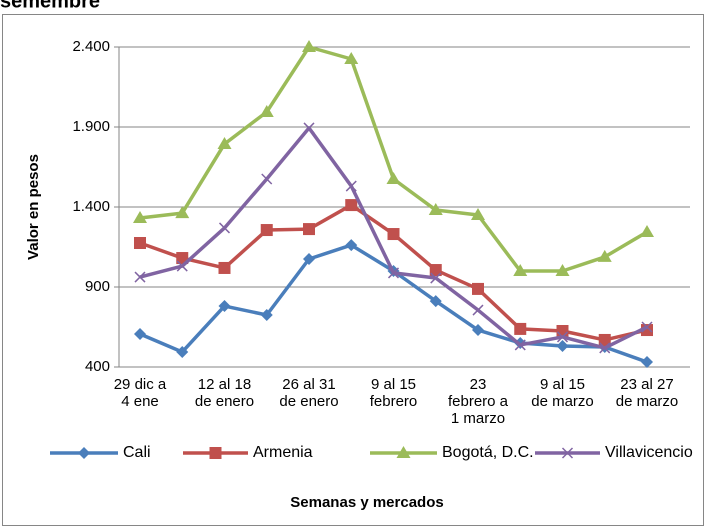  Describe the element at coordinates (97, 286) in the screenshot. I see `y-tick-label: 900` at that location.